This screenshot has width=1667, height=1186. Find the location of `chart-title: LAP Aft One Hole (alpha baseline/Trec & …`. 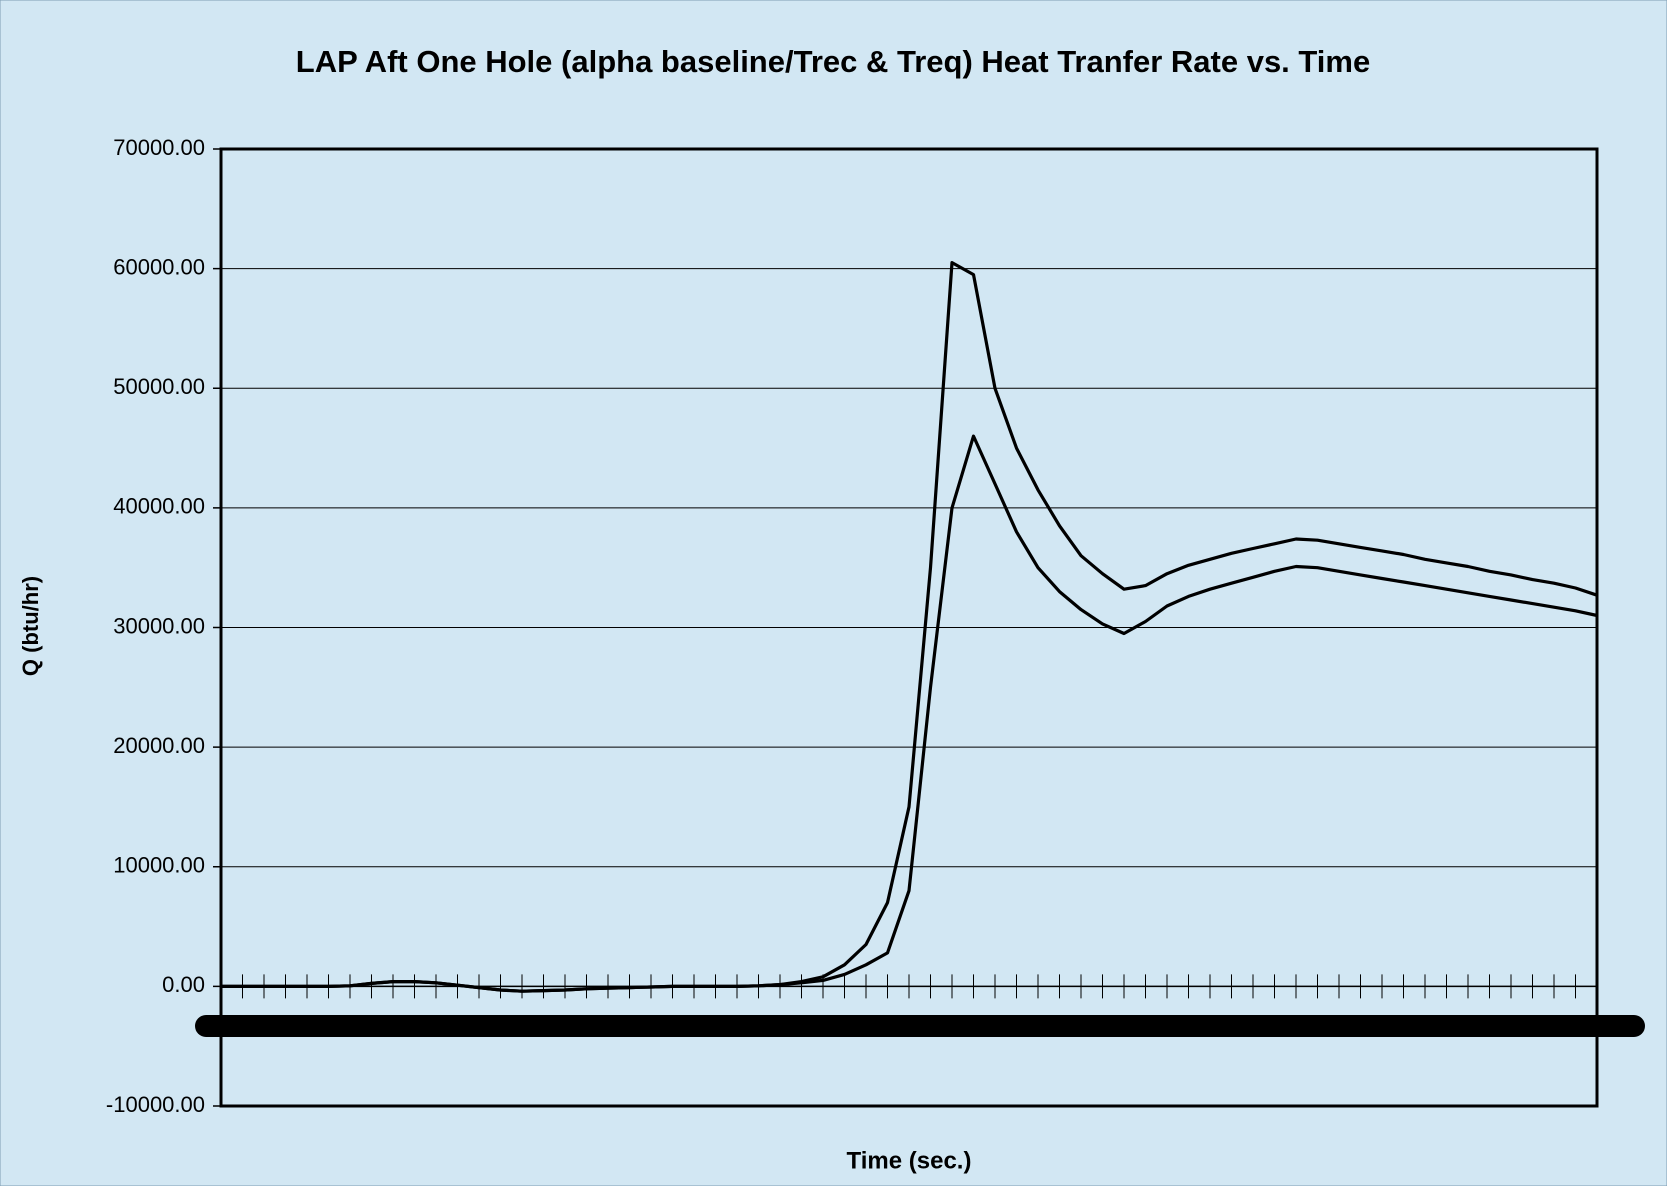

chart-title: LAP Aft One Hole (alpha baseline/Trec & … is located at coordinates (833, 61).